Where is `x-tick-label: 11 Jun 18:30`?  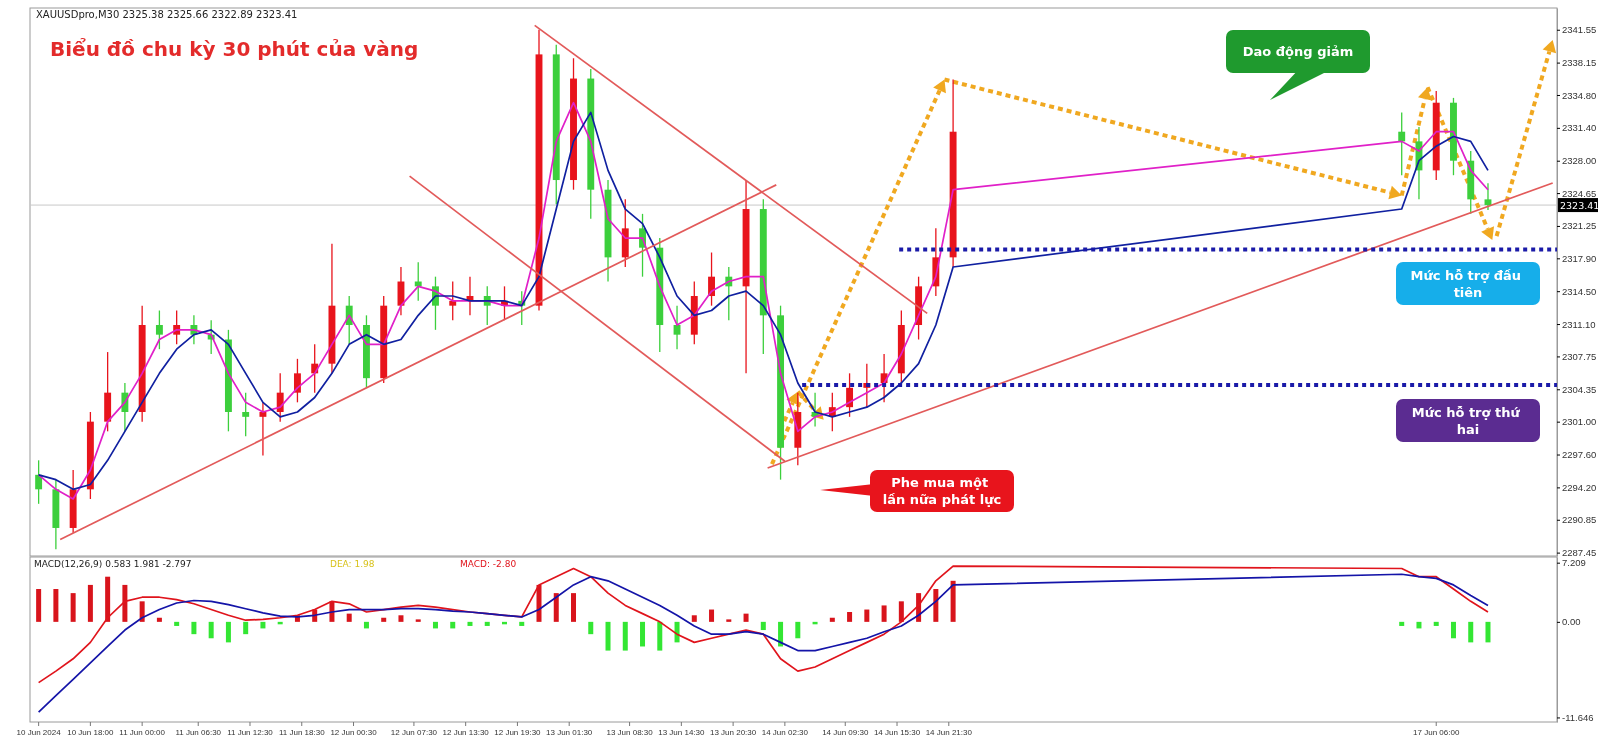 x-tick-label: 11 Jun 18:30 is located at coordinates (302, 732).